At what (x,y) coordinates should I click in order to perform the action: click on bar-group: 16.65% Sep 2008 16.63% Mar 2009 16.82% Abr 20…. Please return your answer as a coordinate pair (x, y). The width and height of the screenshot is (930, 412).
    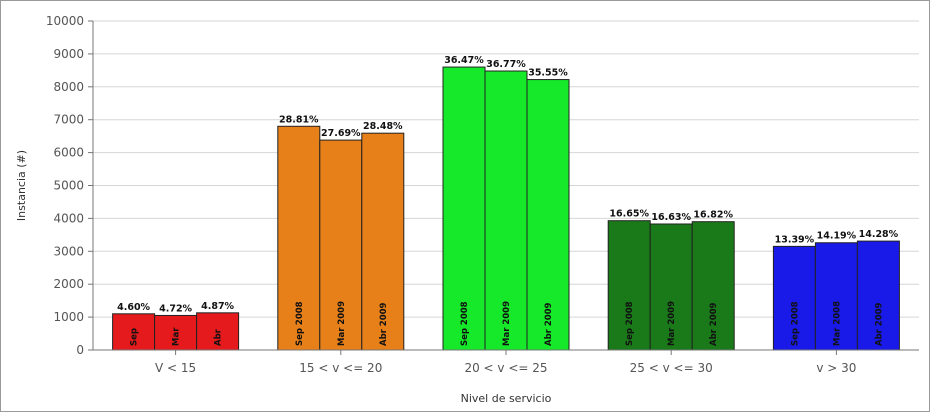
    Looking at the image, I should click on (671, 280).